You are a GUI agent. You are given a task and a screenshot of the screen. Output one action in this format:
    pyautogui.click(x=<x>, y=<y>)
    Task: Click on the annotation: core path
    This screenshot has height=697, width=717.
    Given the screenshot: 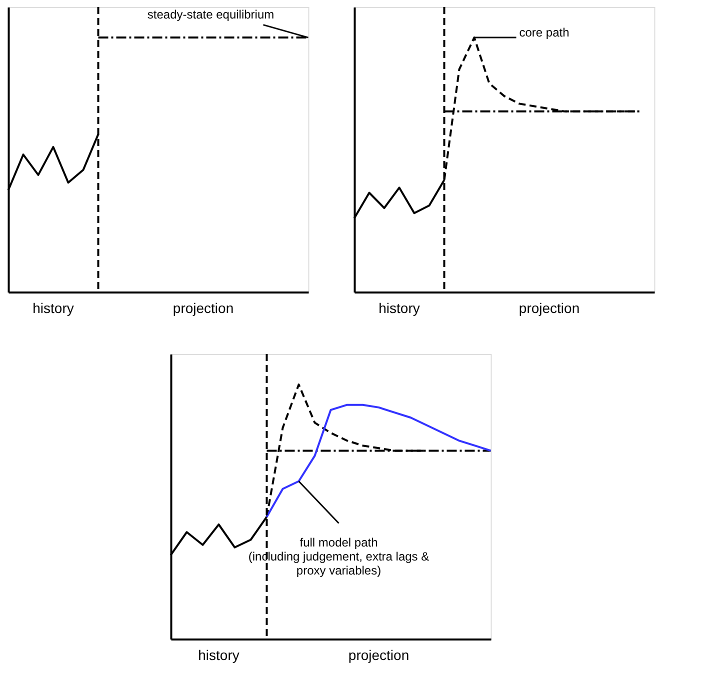 What is the action you would take?
    pyautogui.click(x=544, y=32)
    